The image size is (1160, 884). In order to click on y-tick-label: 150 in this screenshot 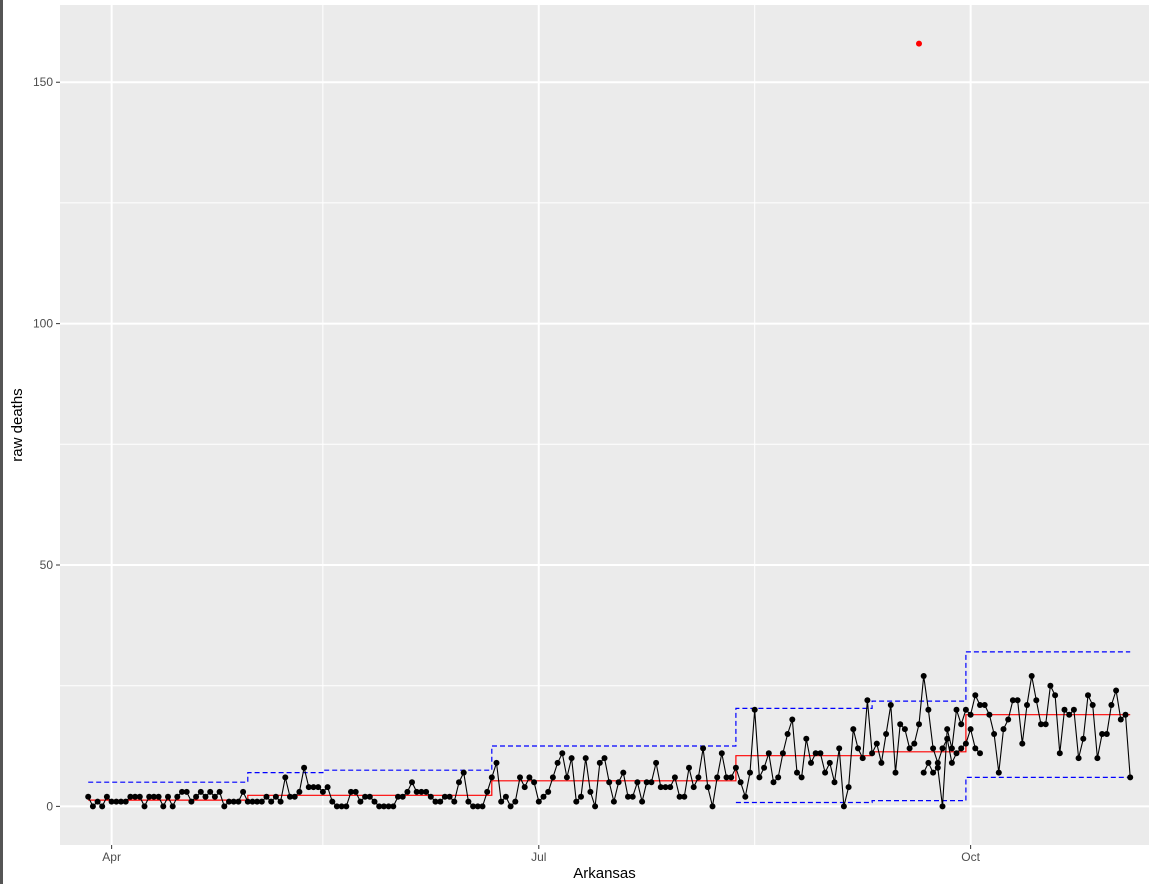, I will do `click(43, 82)`.